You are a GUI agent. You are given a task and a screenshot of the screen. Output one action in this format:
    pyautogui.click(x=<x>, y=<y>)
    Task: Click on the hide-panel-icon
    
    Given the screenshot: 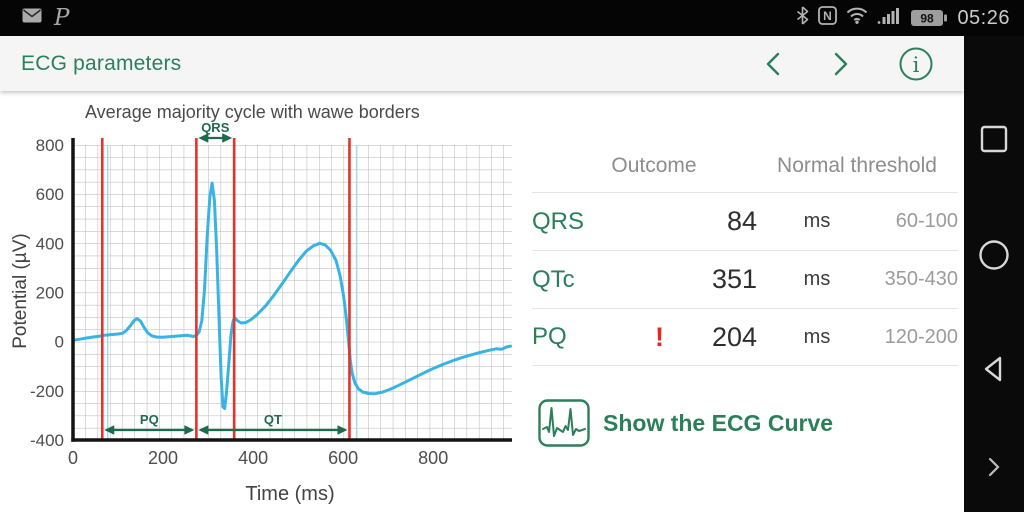 What is the action you would take?
    pyautogui.click(x=994, y=467)
    